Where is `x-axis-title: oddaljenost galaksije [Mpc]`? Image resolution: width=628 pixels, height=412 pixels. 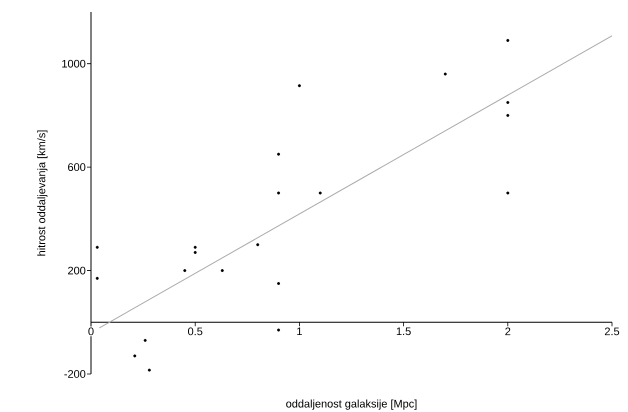 x-axis-title: oddaljenost galaksije [Mpc] is located at coordinates (351, 405).